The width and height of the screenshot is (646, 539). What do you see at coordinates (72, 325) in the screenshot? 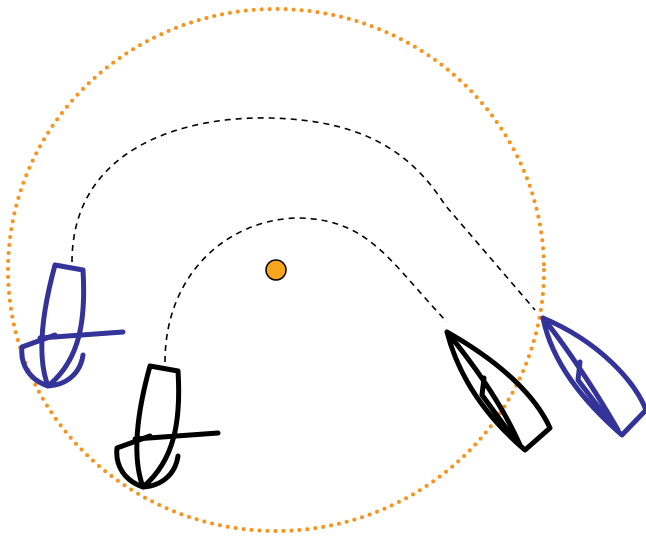
I see `boat-blue-left` at bounding box center [72, 325].